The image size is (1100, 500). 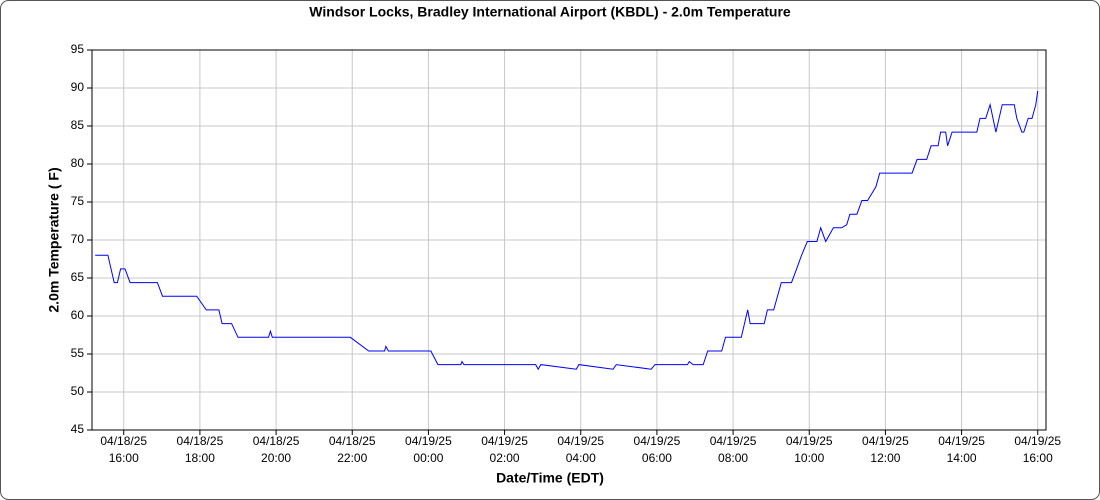 What do you see at coordinates (78, 391) in the screenshot?
I see `y-tick-label: 50` at bounding box center [78, 391].